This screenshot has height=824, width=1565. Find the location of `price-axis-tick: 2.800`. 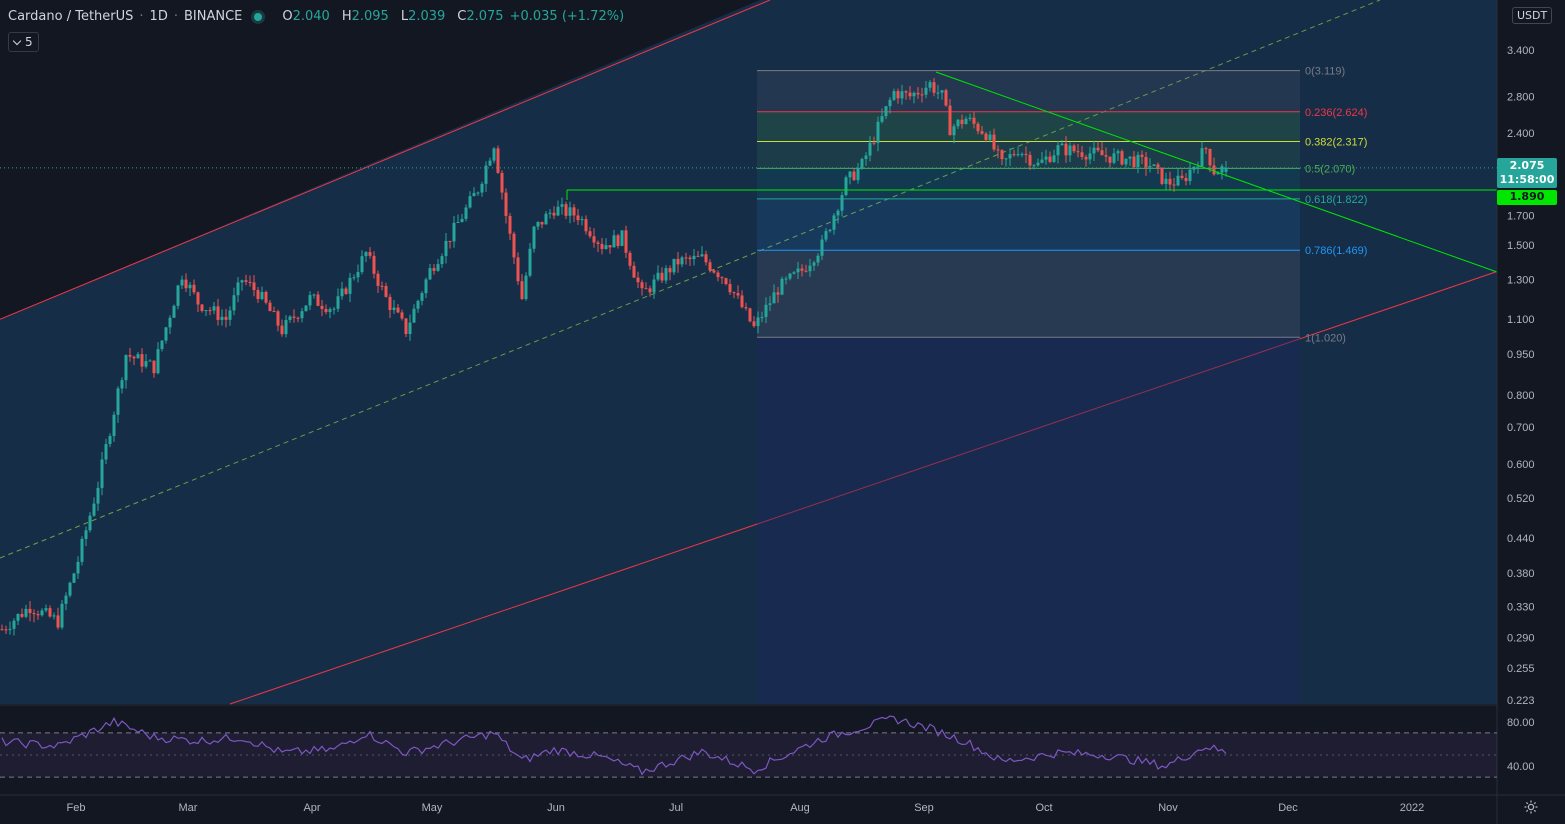

price-axis-tick: 2.800 is located at coordinates (1521, 97).